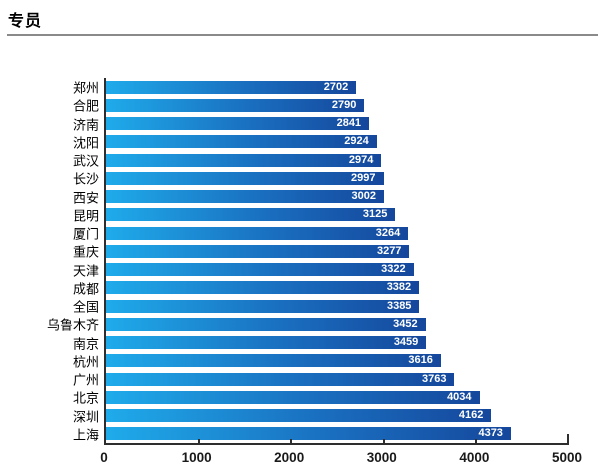 The height and width of the screenshot is (472, 600). I want to click on category-label: 上海, so click(85, 435).